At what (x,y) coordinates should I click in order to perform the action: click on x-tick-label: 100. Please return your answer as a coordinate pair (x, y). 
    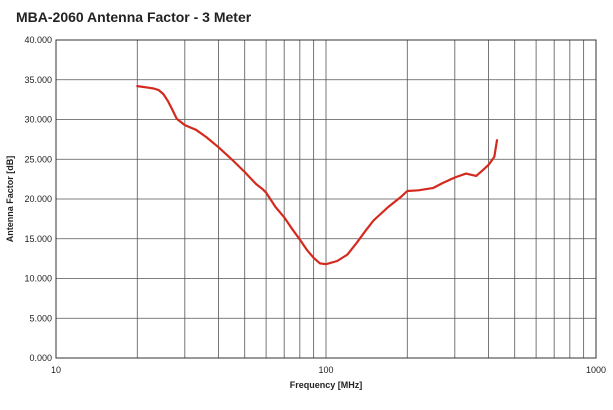
    Looking at the image, I should click on (325, 370).